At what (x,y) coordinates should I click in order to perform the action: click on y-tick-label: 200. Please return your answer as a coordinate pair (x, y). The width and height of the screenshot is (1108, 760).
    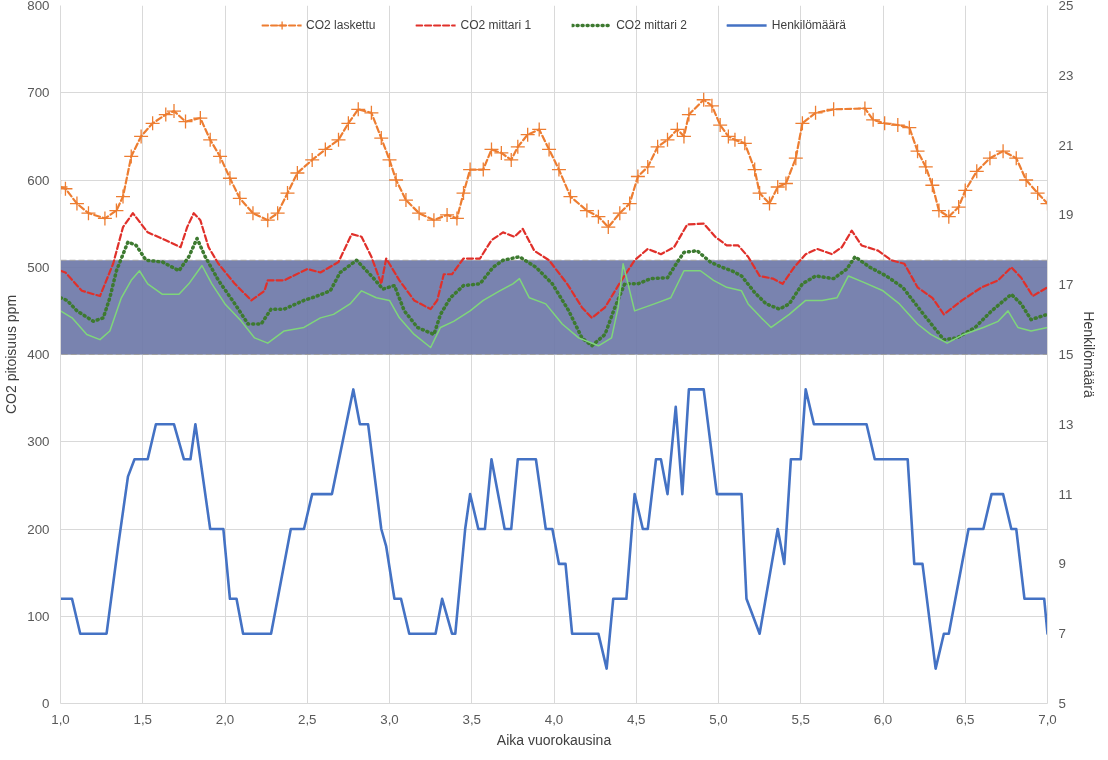
    Looking at the image, I should click on (38, 529).